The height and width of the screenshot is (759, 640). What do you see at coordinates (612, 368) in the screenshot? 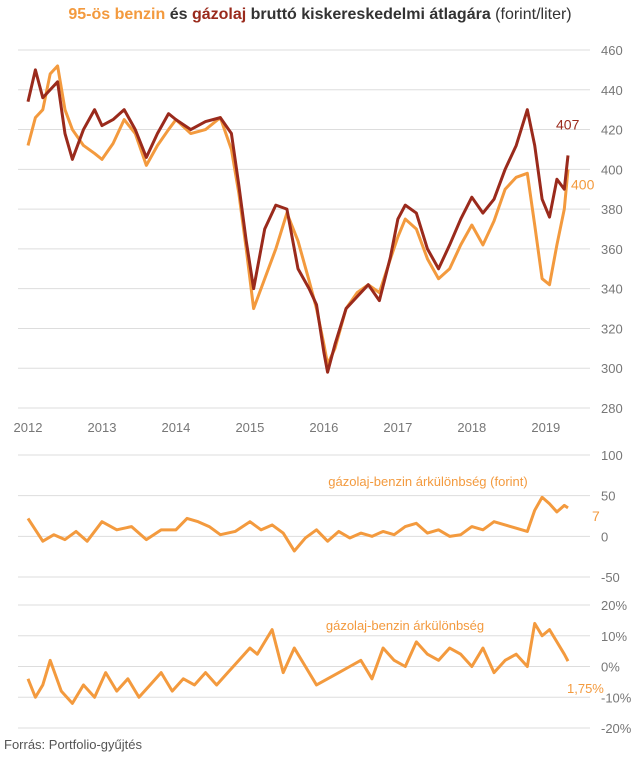
I see `y-tick-label: 300` at bounding box center [612, 368].